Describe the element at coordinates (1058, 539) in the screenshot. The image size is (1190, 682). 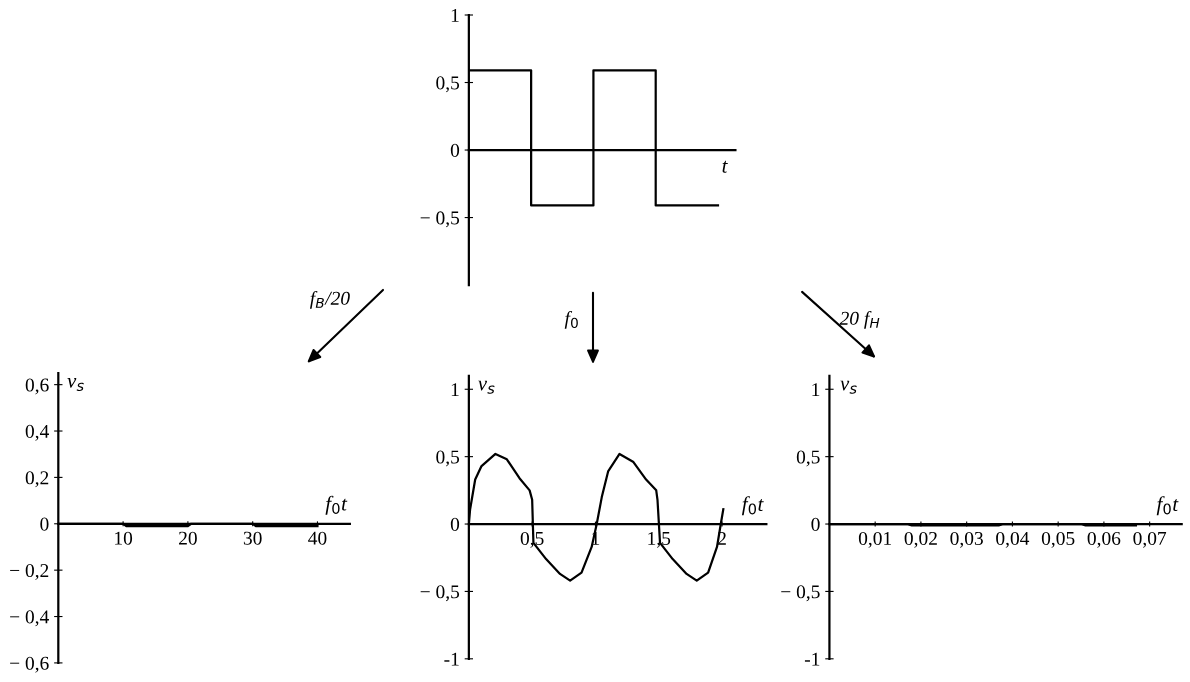
I see `x-tick-label: 0,05` at that location.